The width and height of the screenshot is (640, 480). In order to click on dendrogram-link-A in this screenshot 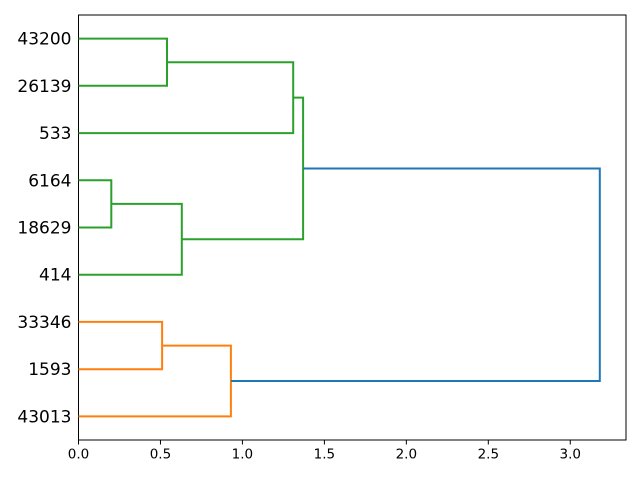, I will do `click(123, 62)`.